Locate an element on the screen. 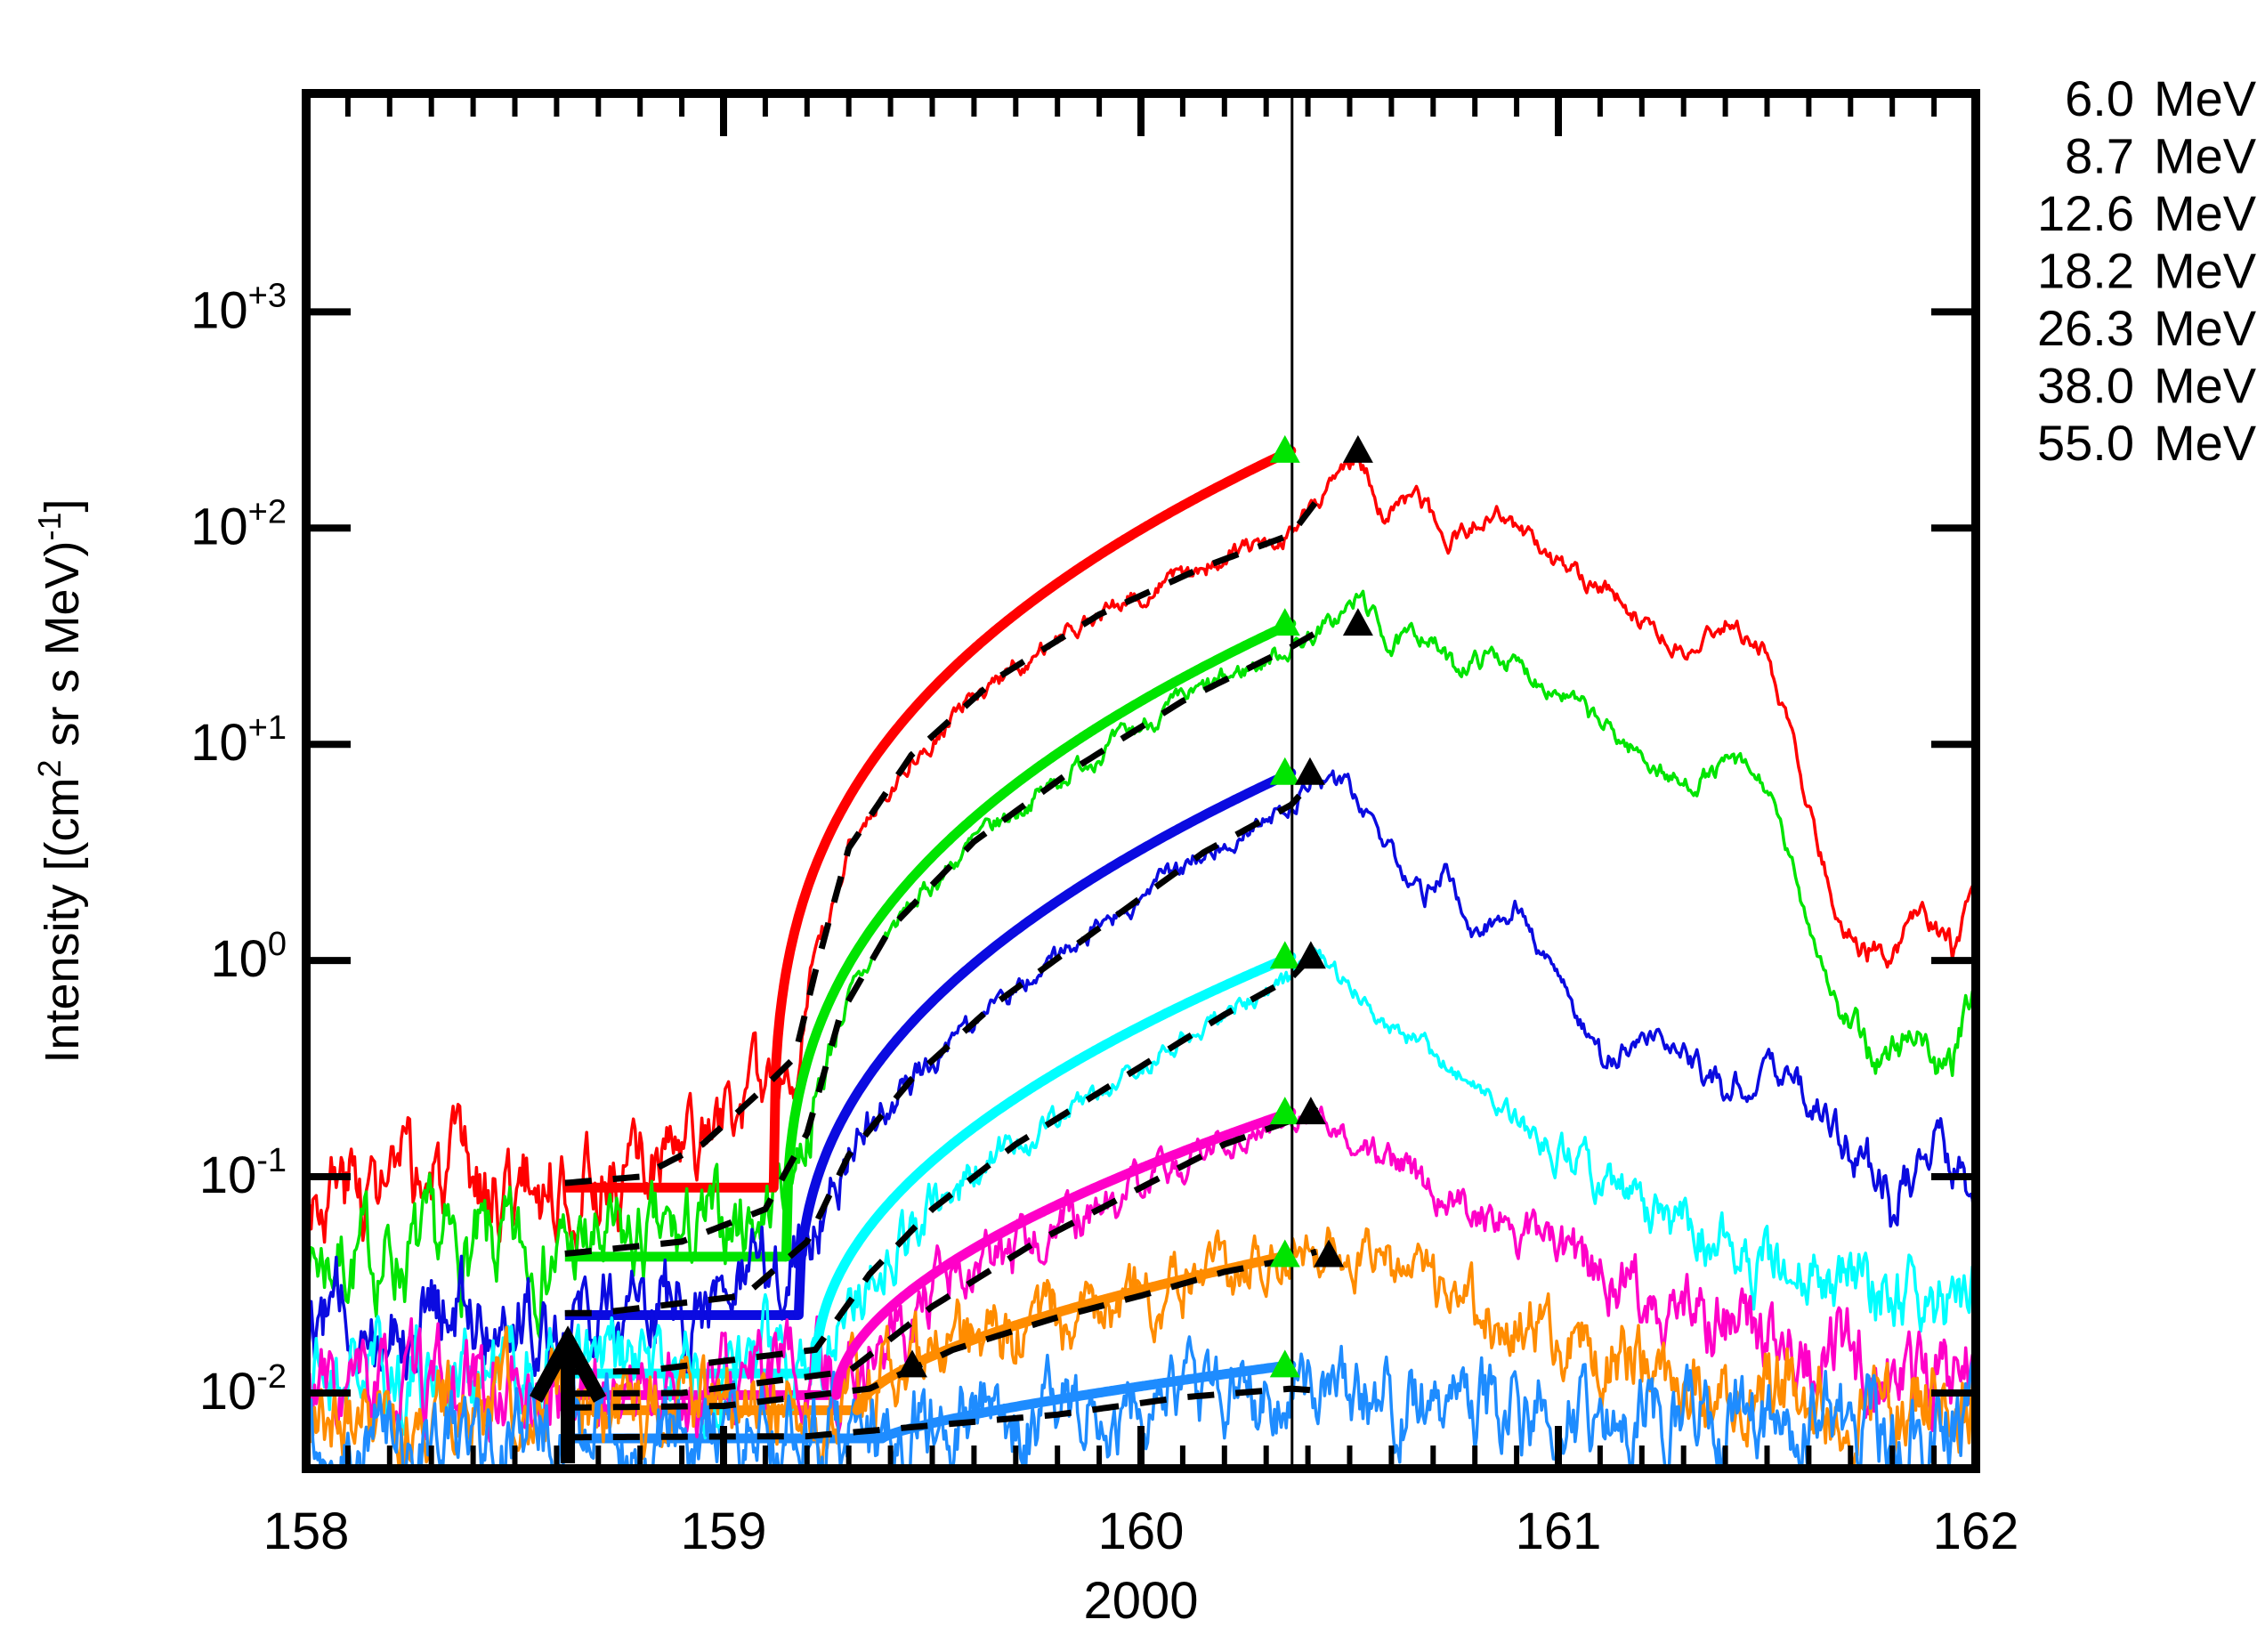 The image size is (2257, 1652). model-dashed-curve-55.0 MeV is located at coordinates (941, 1413).